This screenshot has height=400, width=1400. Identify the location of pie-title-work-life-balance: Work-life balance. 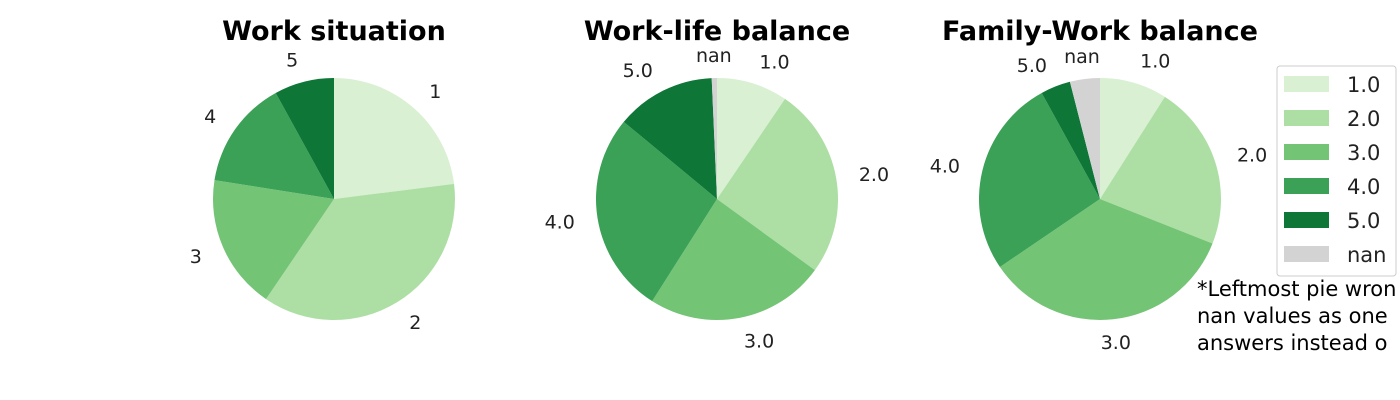
(717, 31).